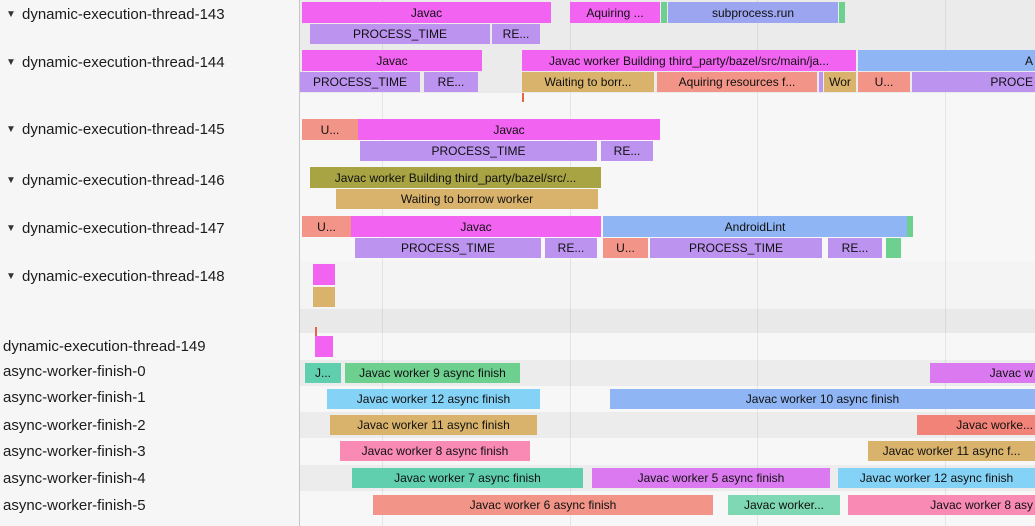 The height and width of the screenshot is (526, 1035). What do you see at coordinates (467, 199) in the screenshot?
I see `timeline-slice: Waiting to borrow worker` at bounding box center [467, 199].